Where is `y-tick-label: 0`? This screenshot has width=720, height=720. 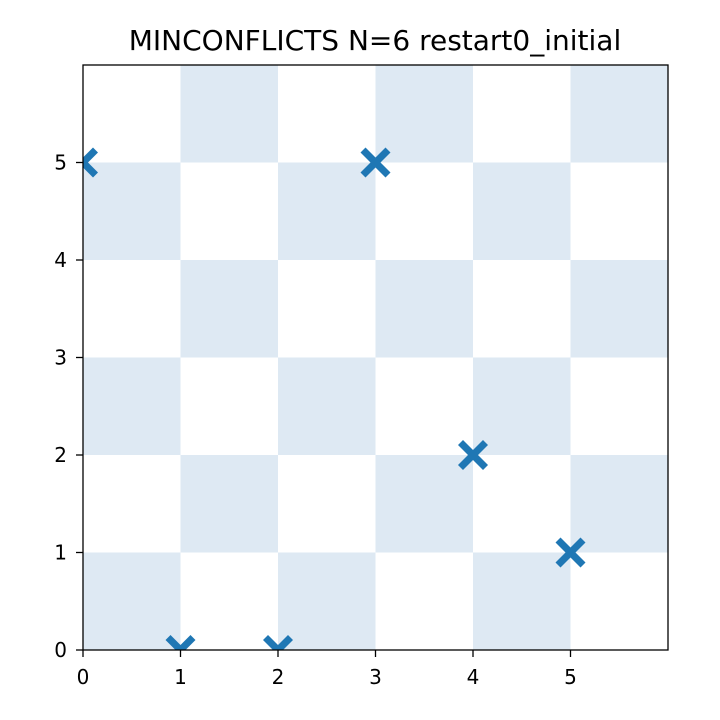 y-tick-label: 0 is located at coordinates (60, 650).